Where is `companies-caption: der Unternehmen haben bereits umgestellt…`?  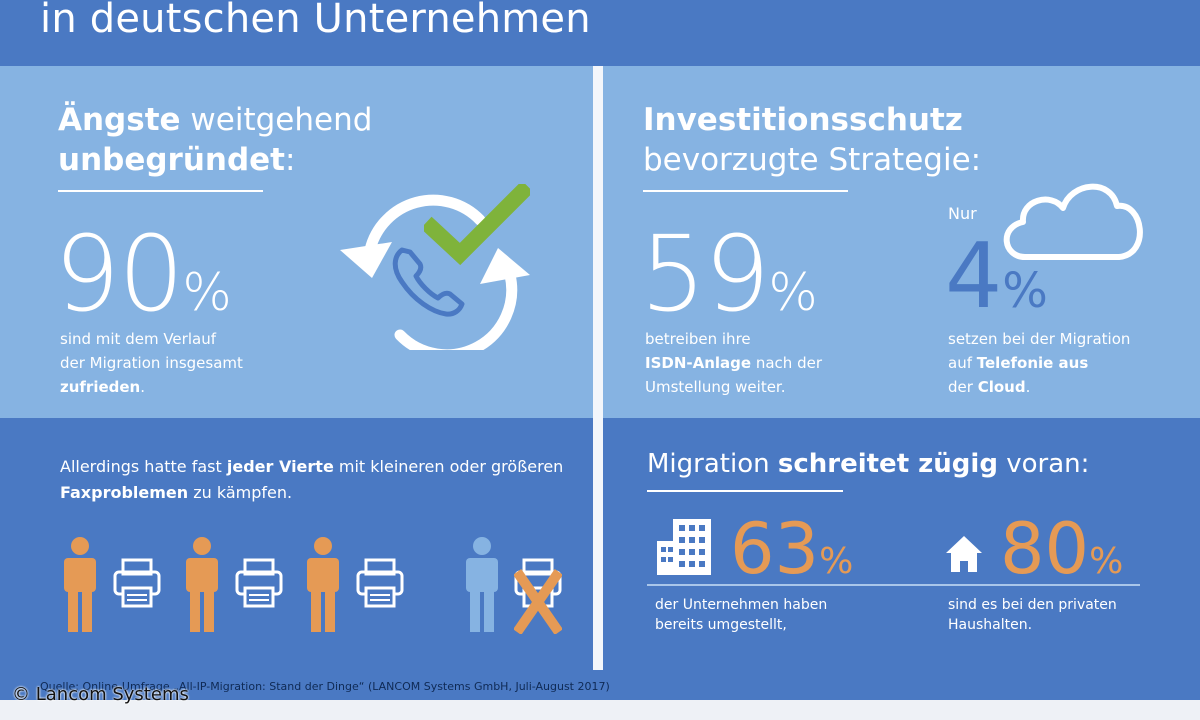 companies-caption: der Unternehmen haben bereits umgestellt… is located at coordinates (741, 615).